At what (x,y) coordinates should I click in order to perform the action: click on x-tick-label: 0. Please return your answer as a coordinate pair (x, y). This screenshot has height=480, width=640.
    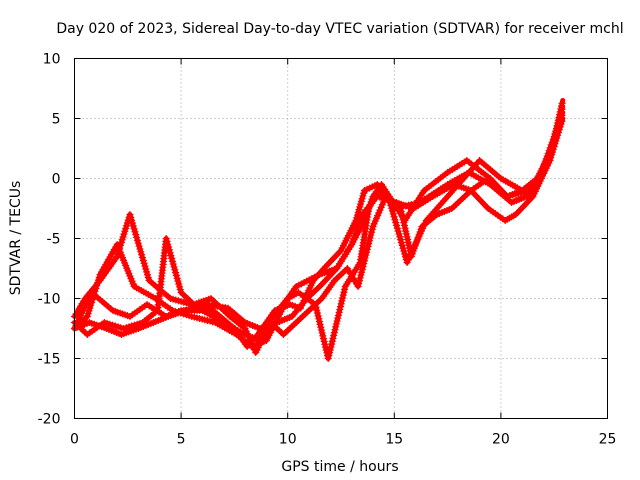
    Looking at the image, I should click on (74, 440).